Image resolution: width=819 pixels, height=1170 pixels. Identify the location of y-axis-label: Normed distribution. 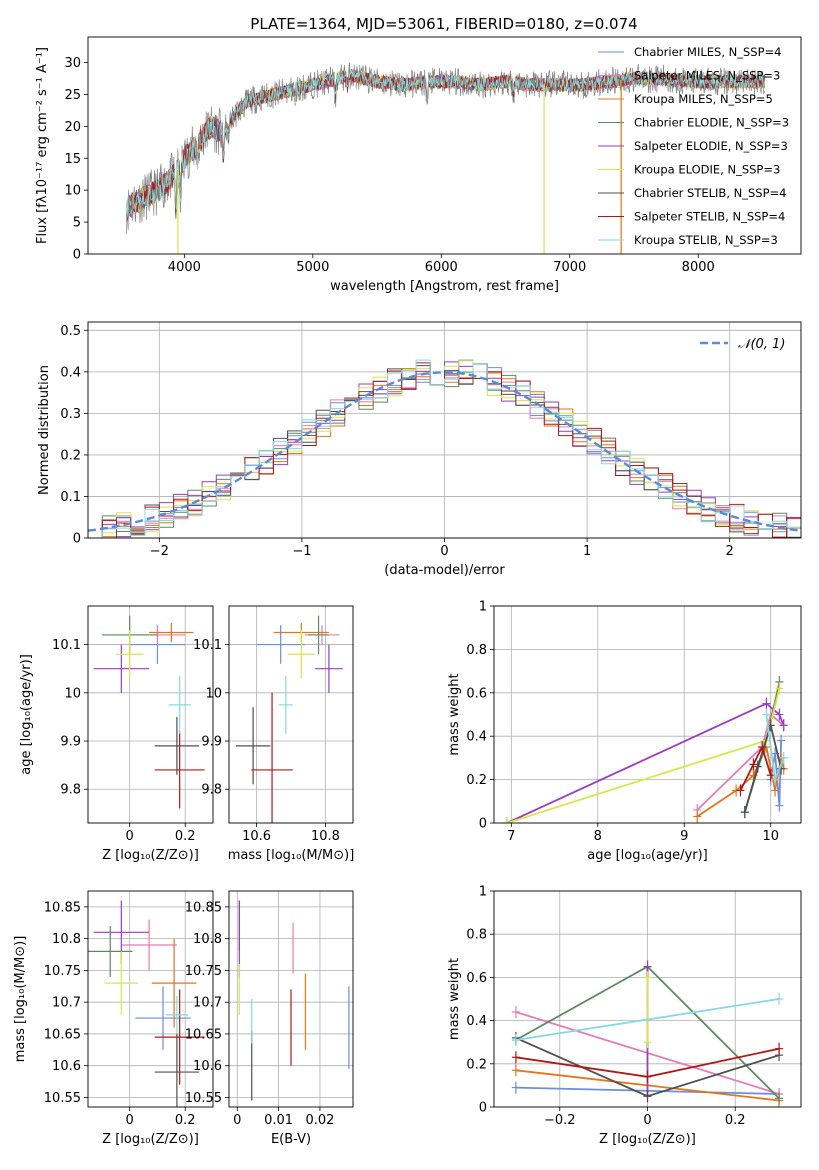
(44, 430).